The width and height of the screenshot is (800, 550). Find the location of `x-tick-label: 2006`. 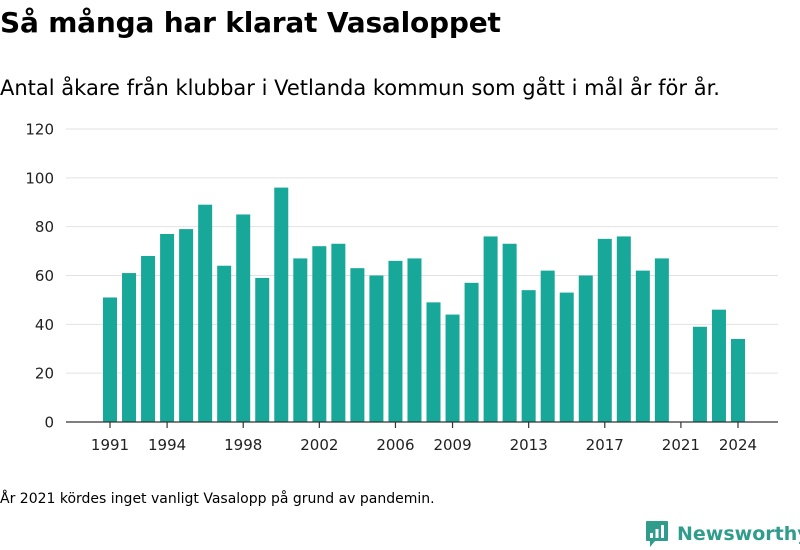

x-tick-label: 2006 is located at coordinates (395, 445).